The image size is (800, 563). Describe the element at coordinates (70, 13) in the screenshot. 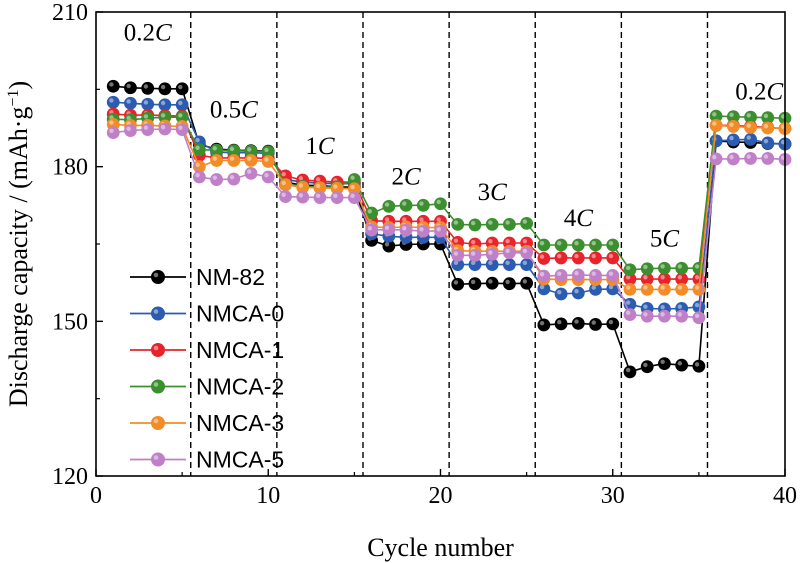

I see `y-tick-label: 210` at that location.